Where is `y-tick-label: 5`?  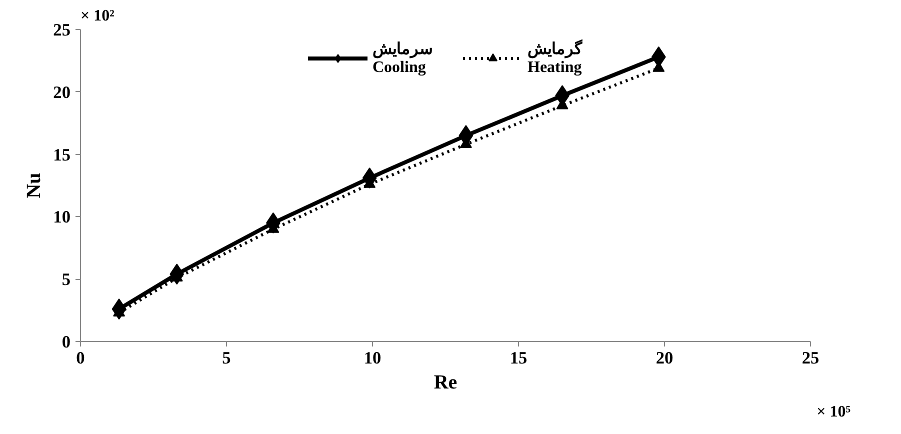 y-tick-label: 5 is located at coordinates (66, 280).